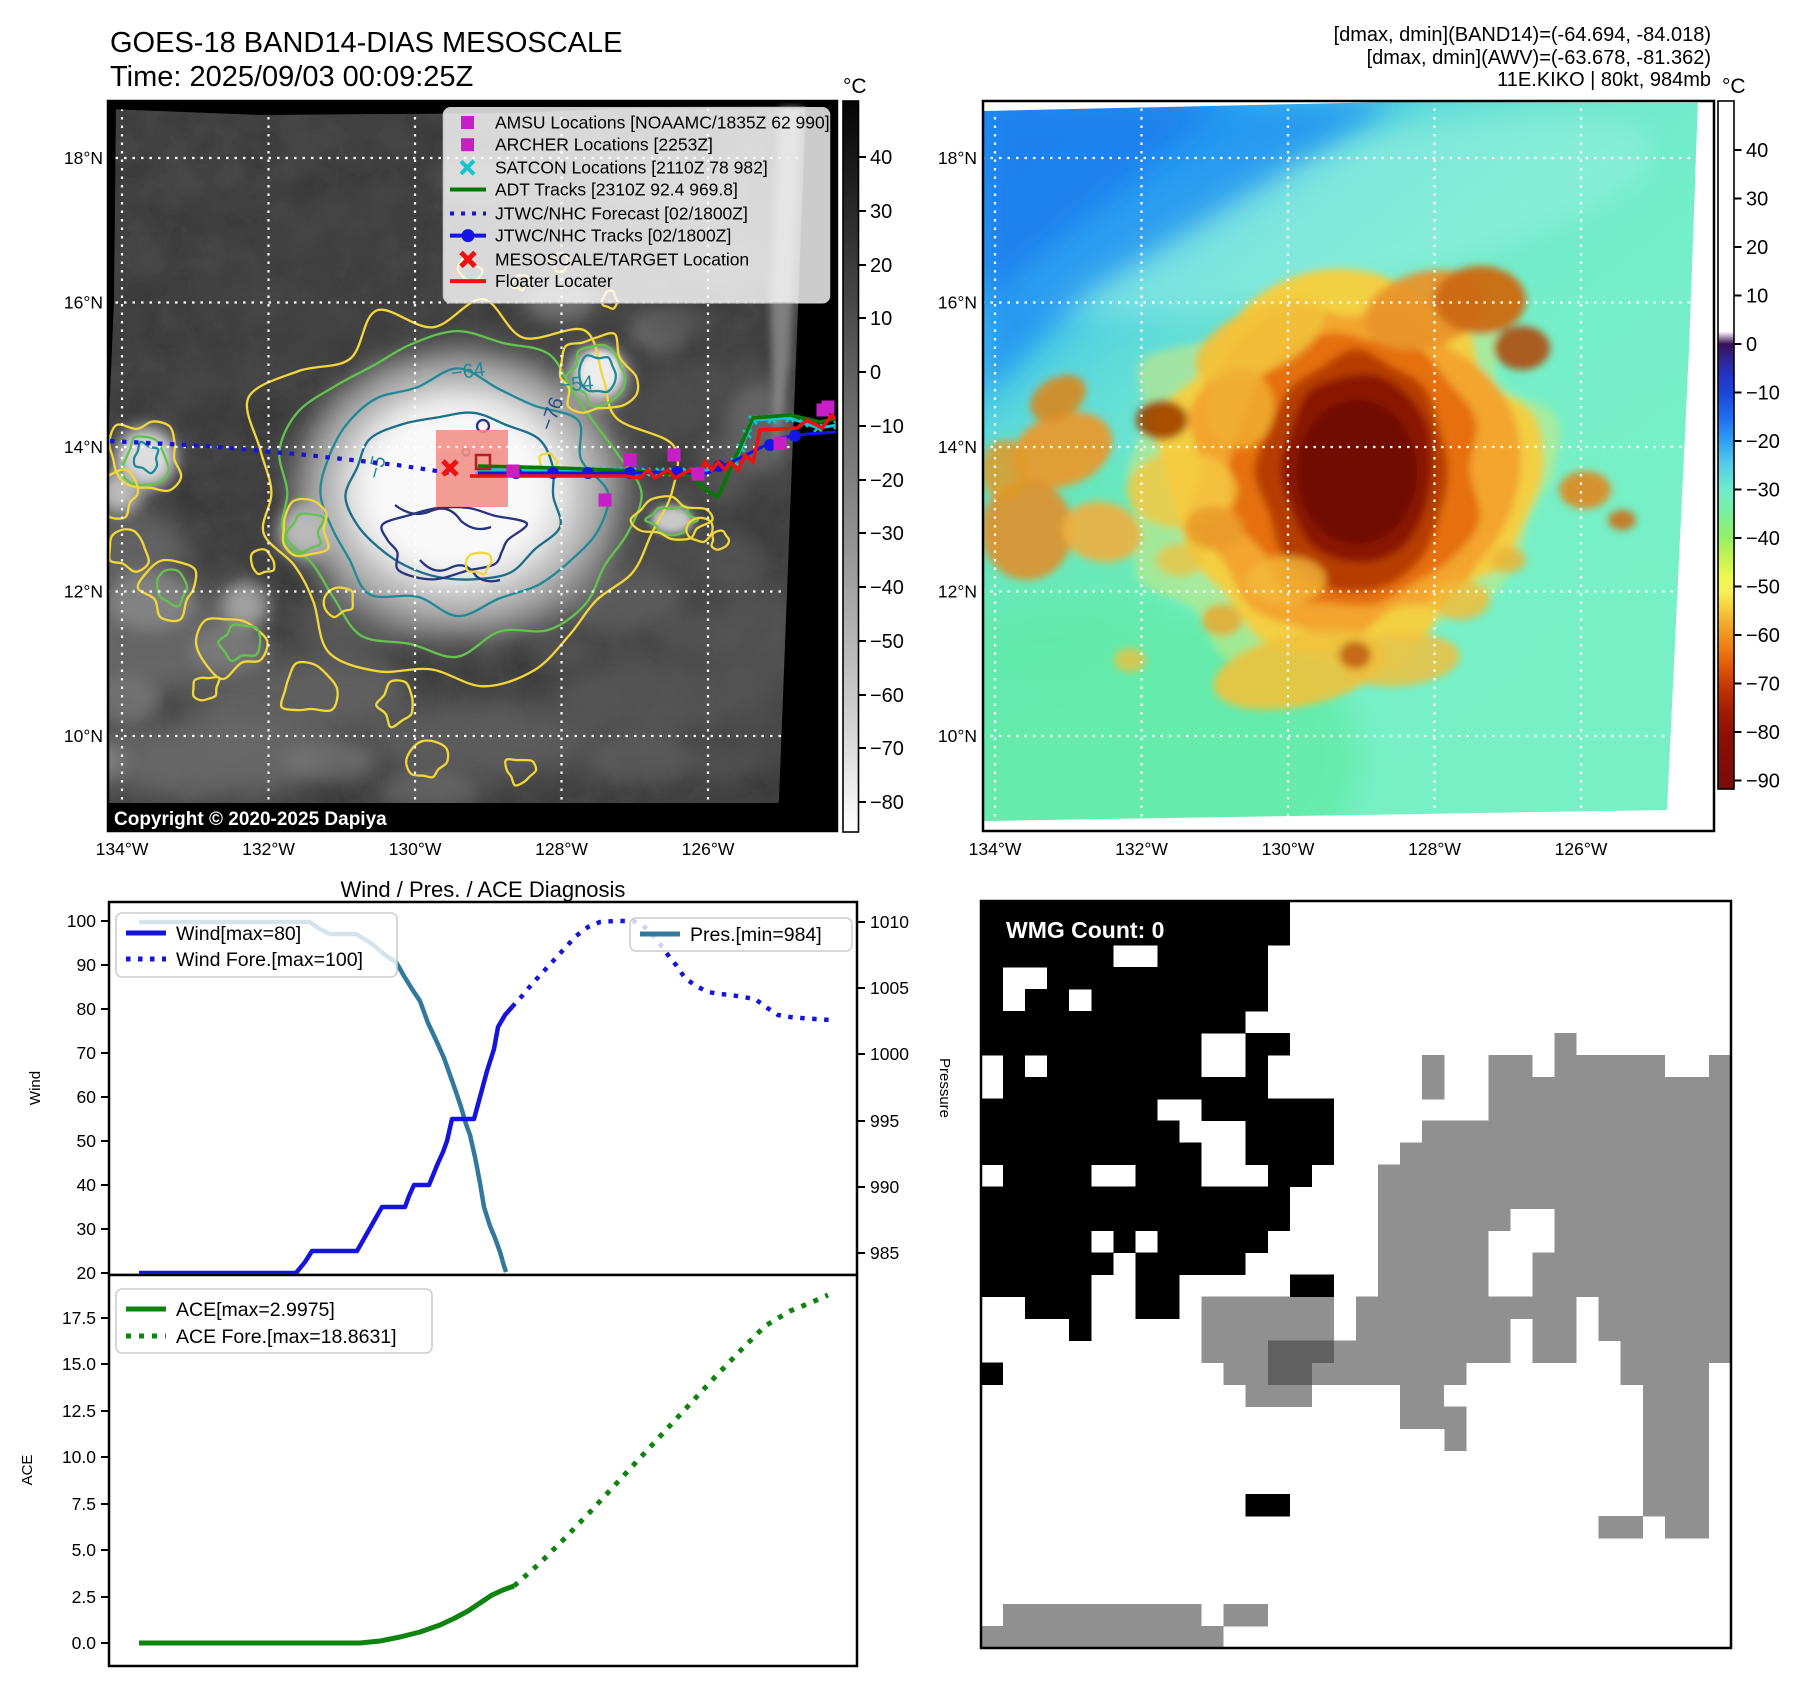  I want to click on svg-text:[dmax, dmin](BAND14)=(-64.694,: [dmax, dmin](BAND14)=(-64.694, -84.018), so click(1522, 35).